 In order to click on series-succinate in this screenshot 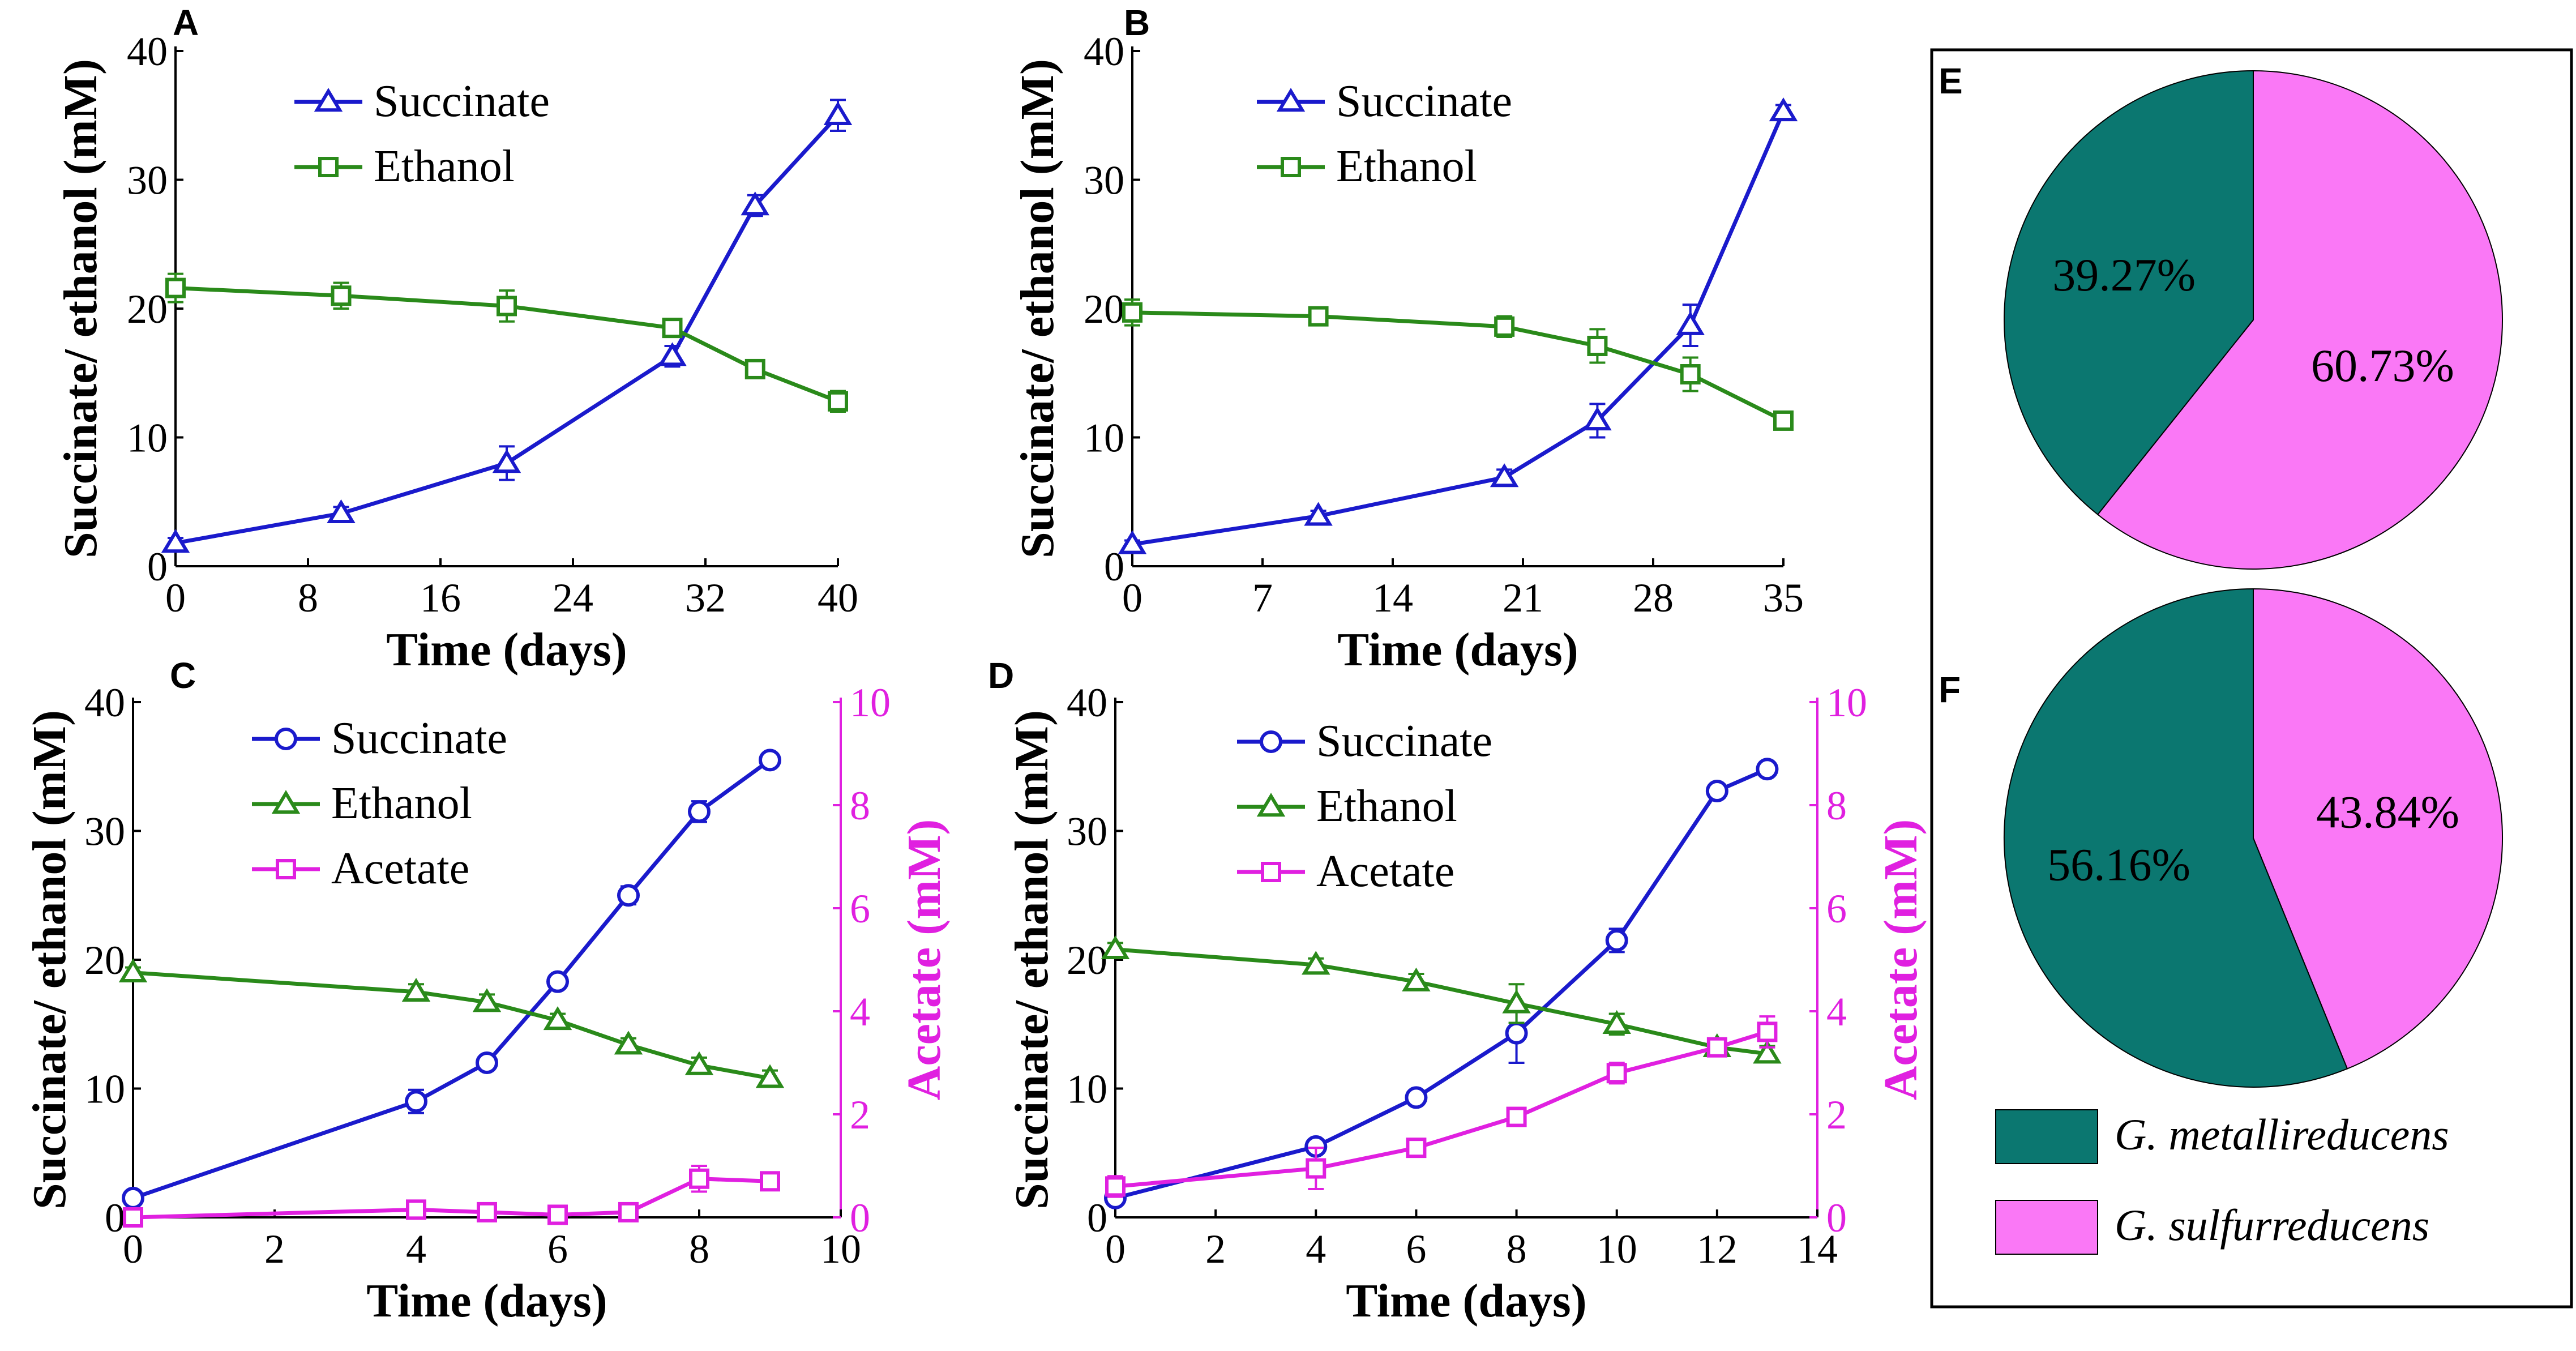, I will do `click(1441, 984)`.